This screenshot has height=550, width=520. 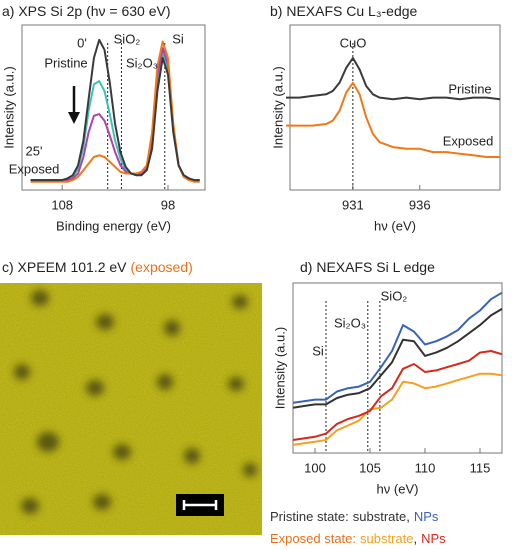 I want to click on panel-title-text: a) XPS Si 2p (hν = 630 eV), so click(x=86, y=11).